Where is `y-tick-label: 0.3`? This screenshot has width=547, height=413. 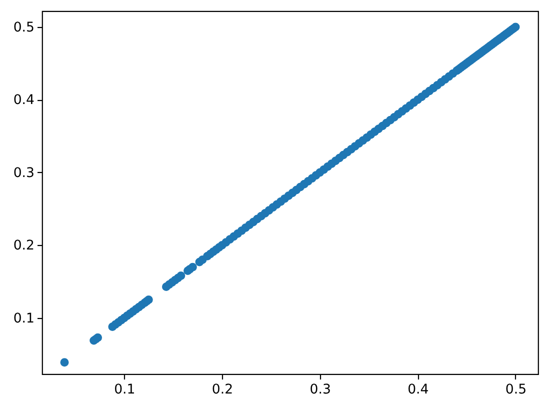 y-tick-label: 0.3 is located at coordinates (23, 173).